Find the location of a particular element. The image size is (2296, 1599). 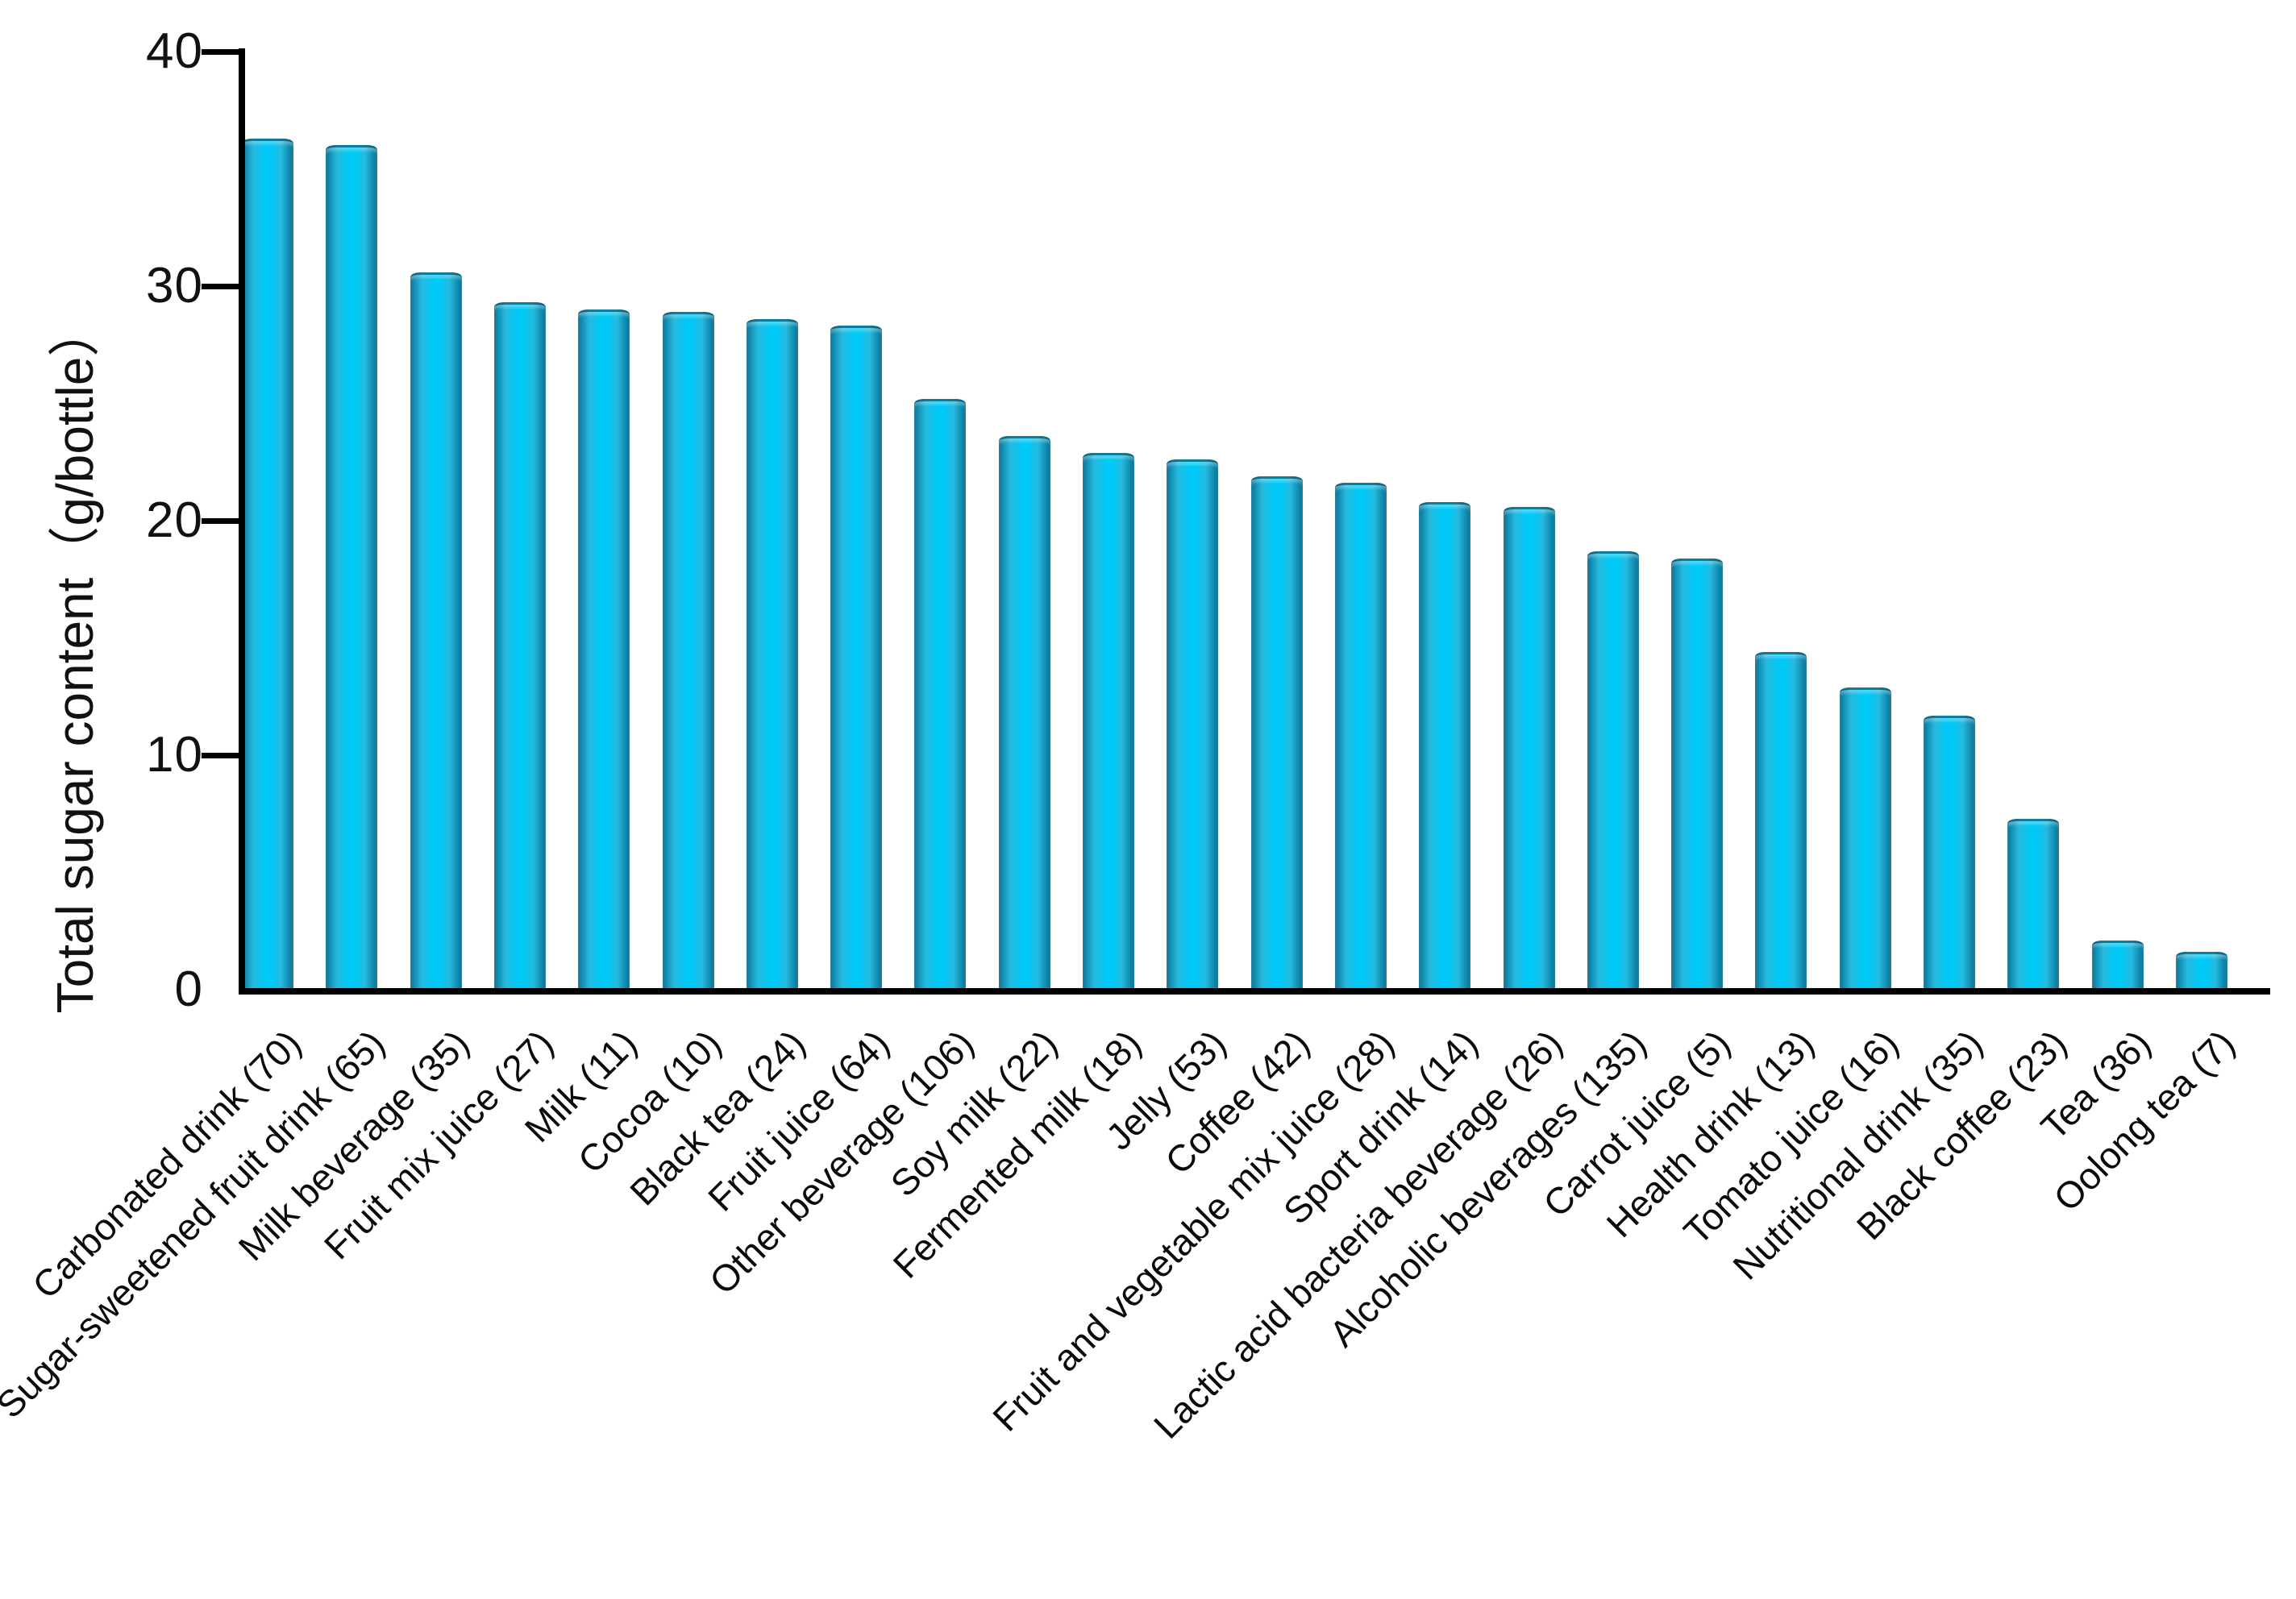

y-tick-label-40: 40 is located at coordinates (174, 51).